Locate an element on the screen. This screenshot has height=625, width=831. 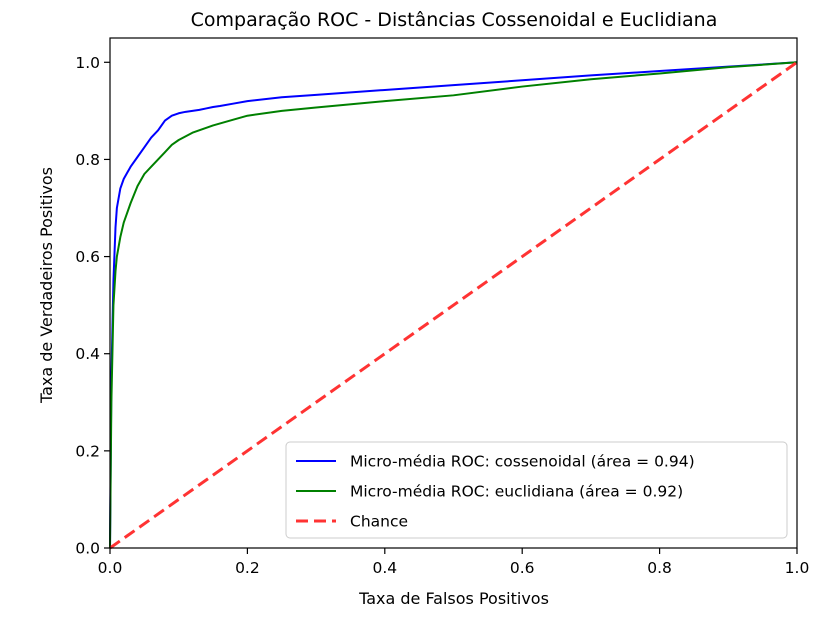
y-tick-label: 0.0 is located at coordinates (87, 549).